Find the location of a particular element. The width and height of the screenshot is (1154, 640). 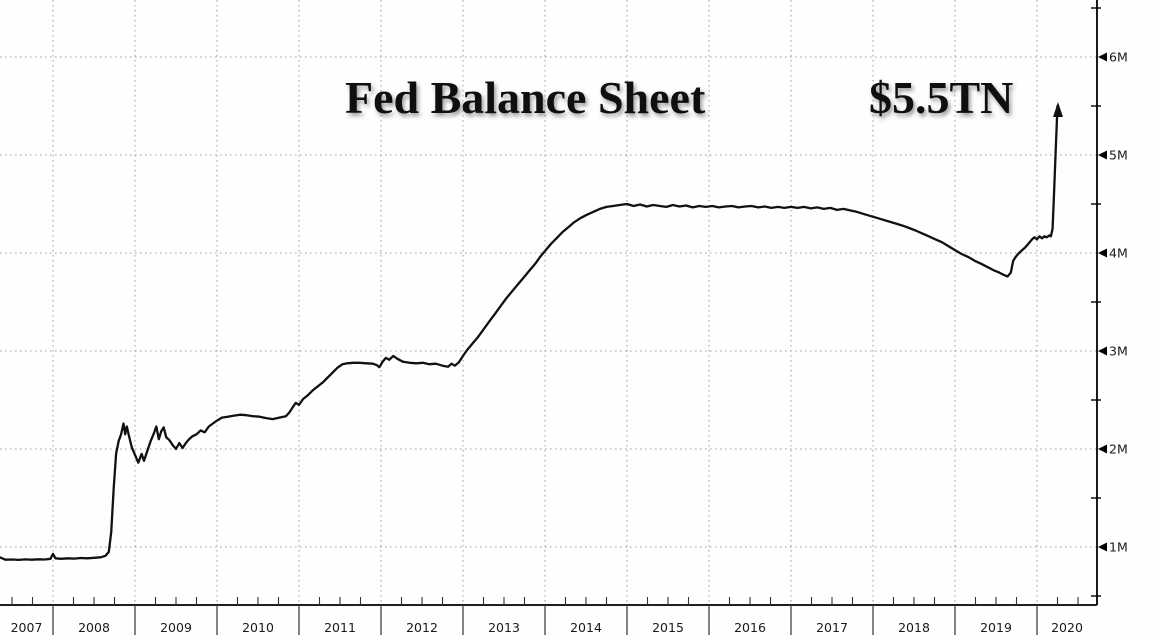

x-year-label: 2013 is located at coordinates (504, 627).